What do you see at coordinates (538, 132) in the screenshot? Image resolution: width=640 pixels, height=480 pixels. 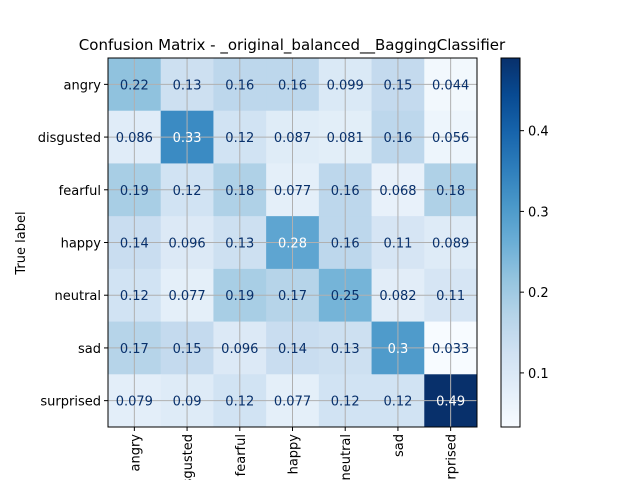 I see `colorbar-tick-label: 0.4` at bounding box center [538, 132].